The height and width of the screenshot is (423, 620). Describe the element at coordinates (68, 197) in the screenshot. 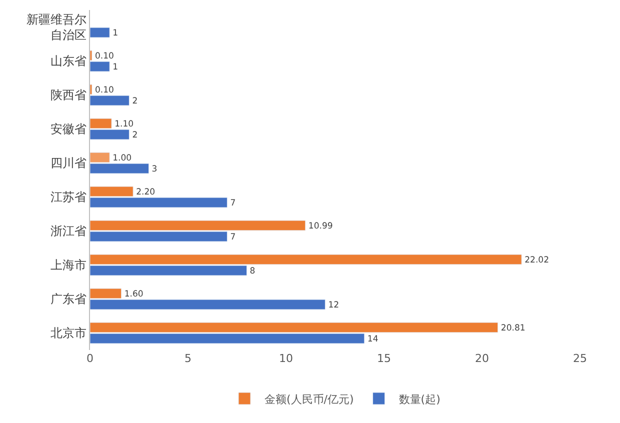

I see `y-tick-label: 江苏省` at that location.